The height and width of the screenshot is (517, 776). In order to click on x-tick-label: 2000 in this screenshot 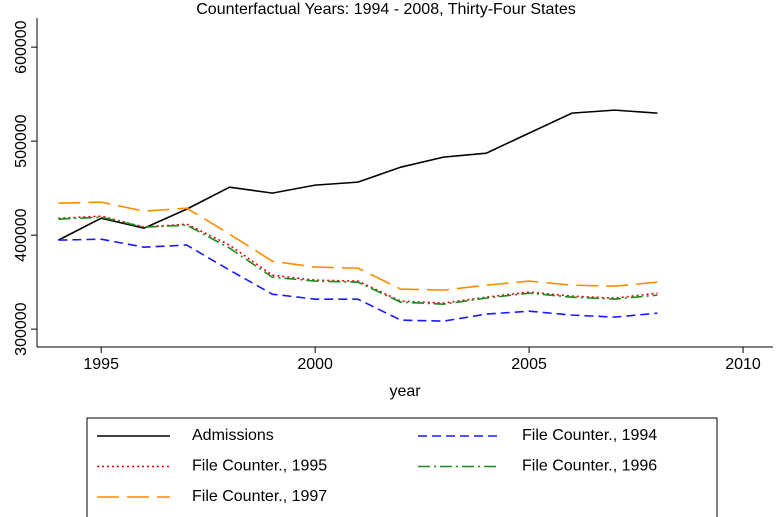, I will do `click(315, 364)`.